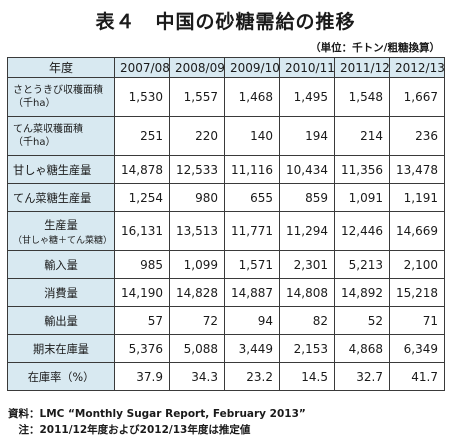 Image resolution: width=451 pixels, height=441 pixels. Describe the element at coordinates (362, 320) in the screenshot. I see `table-cell: 52` at that location.